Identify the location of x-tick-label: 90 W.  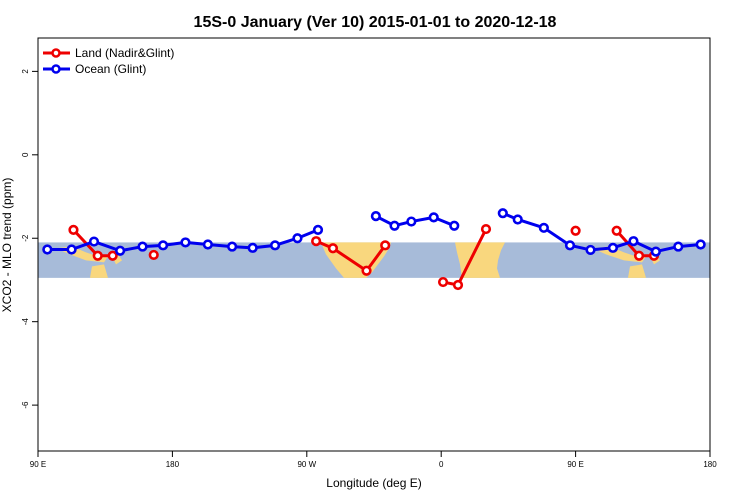
(306, 464).